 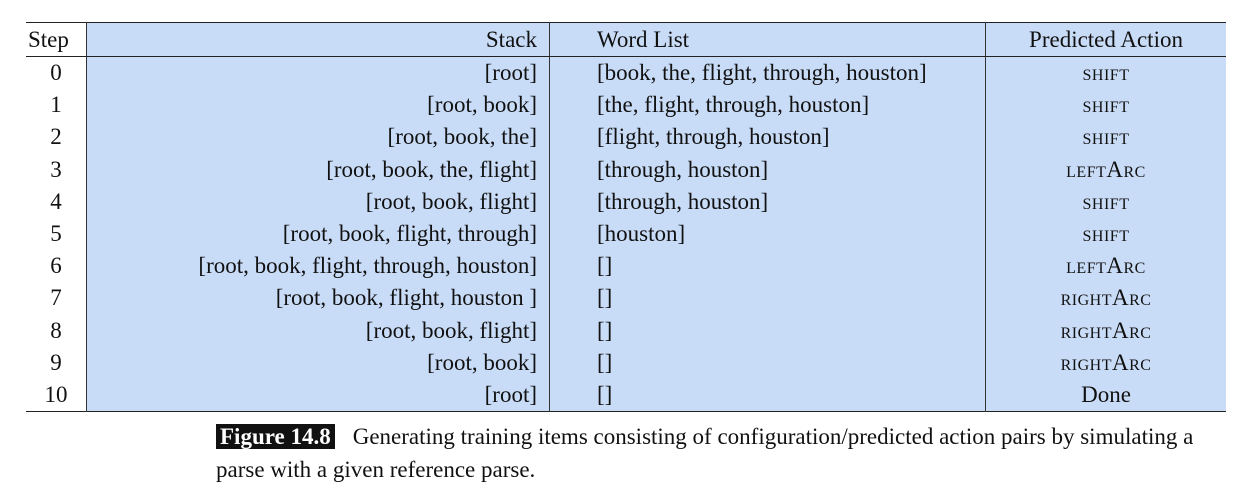 What do you see at coordinates (56, 395) in the screenshot?
I see `cell-step: 10` at bounding box center [56, 395].